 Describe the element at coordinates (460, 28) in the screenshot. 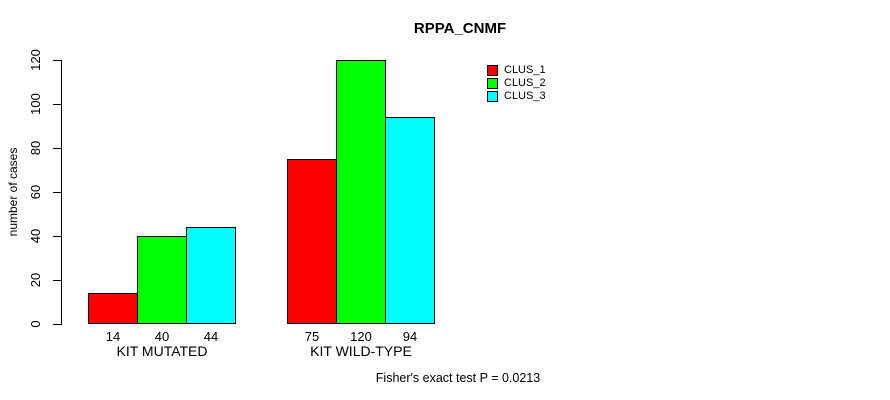

I see `chart-title: RPPA_CNMF` at that location.